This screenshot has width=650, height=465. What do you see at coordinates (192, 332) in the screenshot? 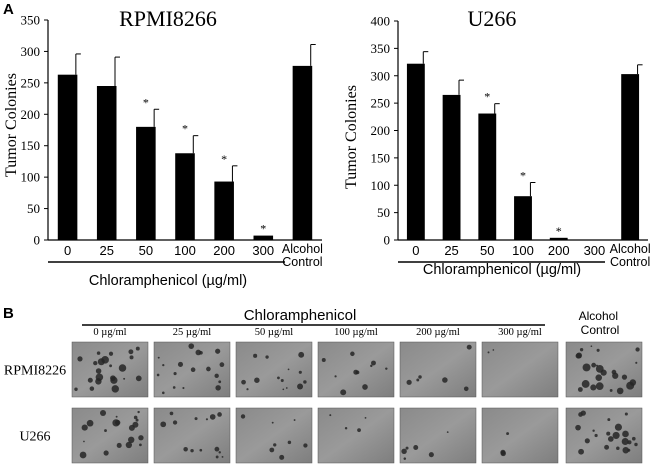
I see `concentration-label: 25 µg/ml` at bounding box center [192, 332].